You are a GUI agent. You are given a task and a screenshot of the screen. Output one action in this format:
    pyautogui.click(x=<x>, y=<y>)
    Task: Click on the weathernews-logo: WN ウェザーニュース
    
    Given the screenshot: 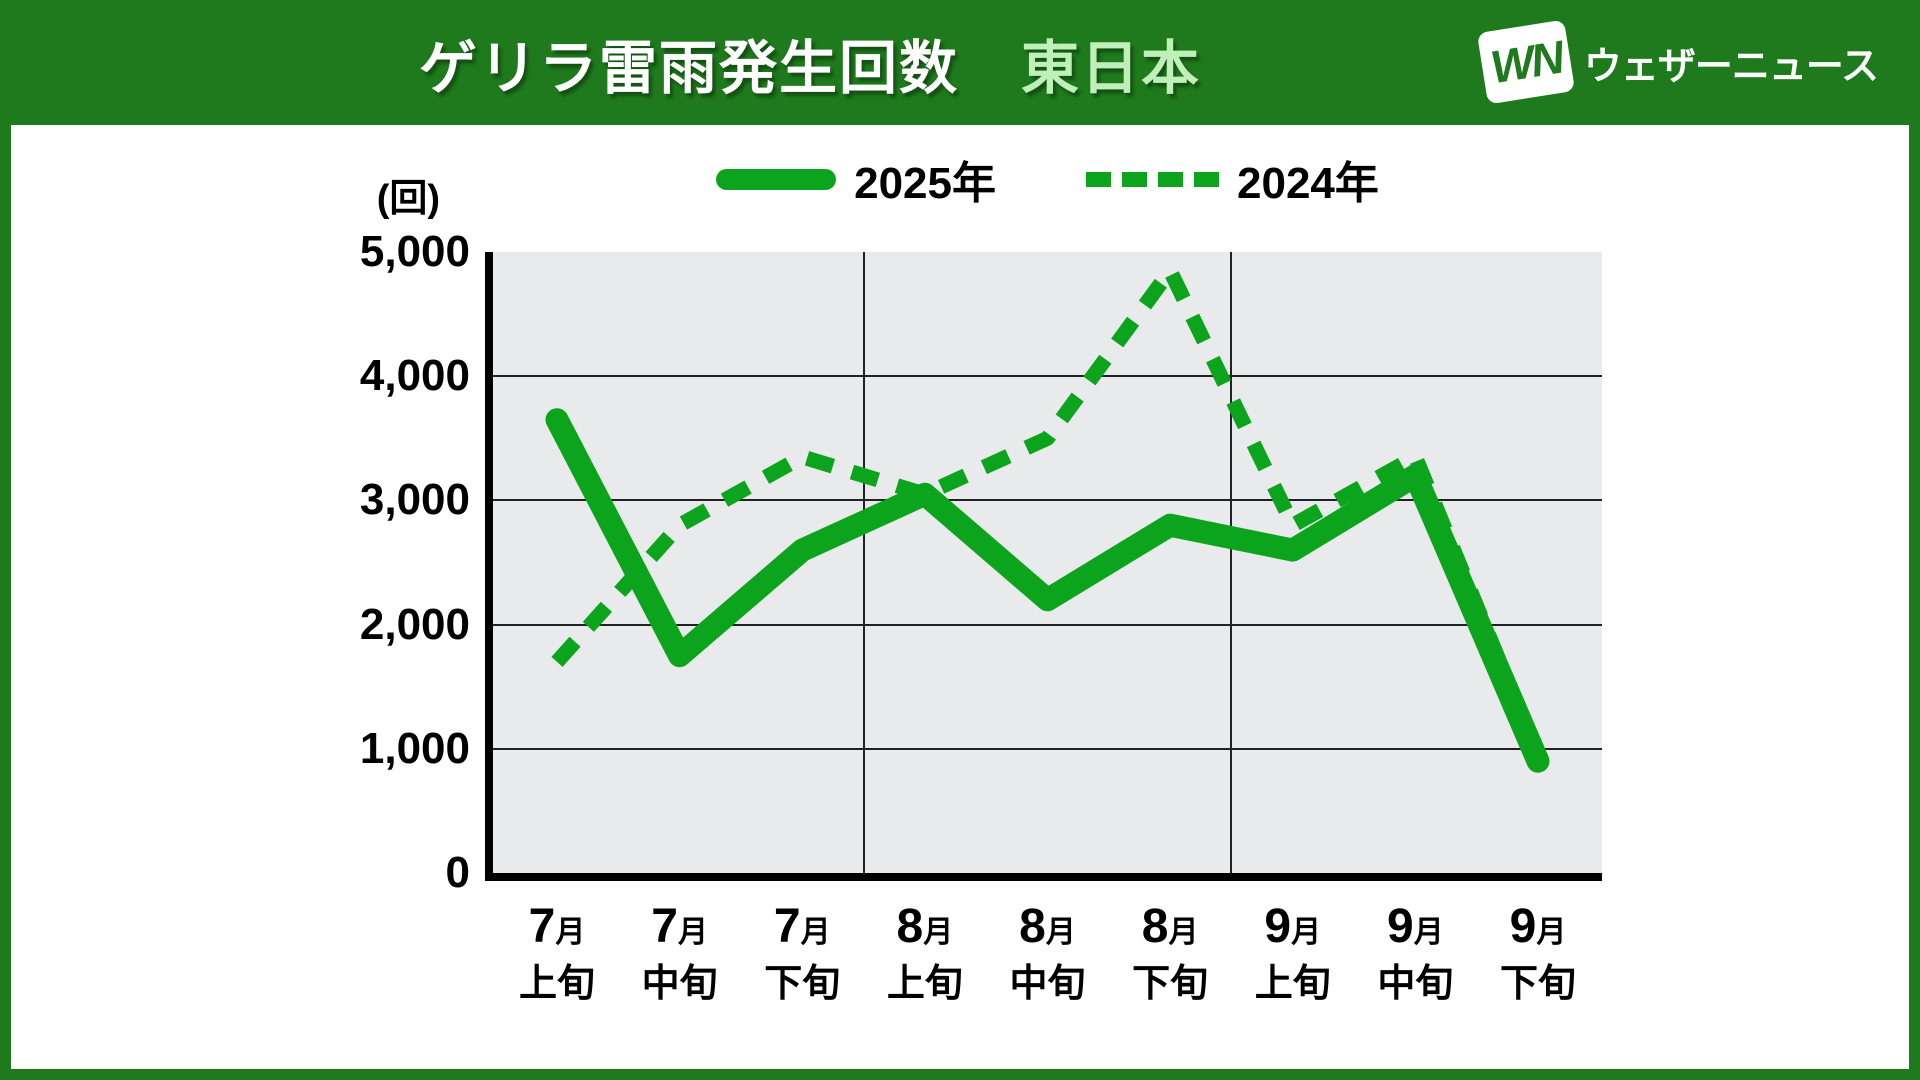 What is the action you would take?
    pyautogui.click(x=1677, y=62)
    